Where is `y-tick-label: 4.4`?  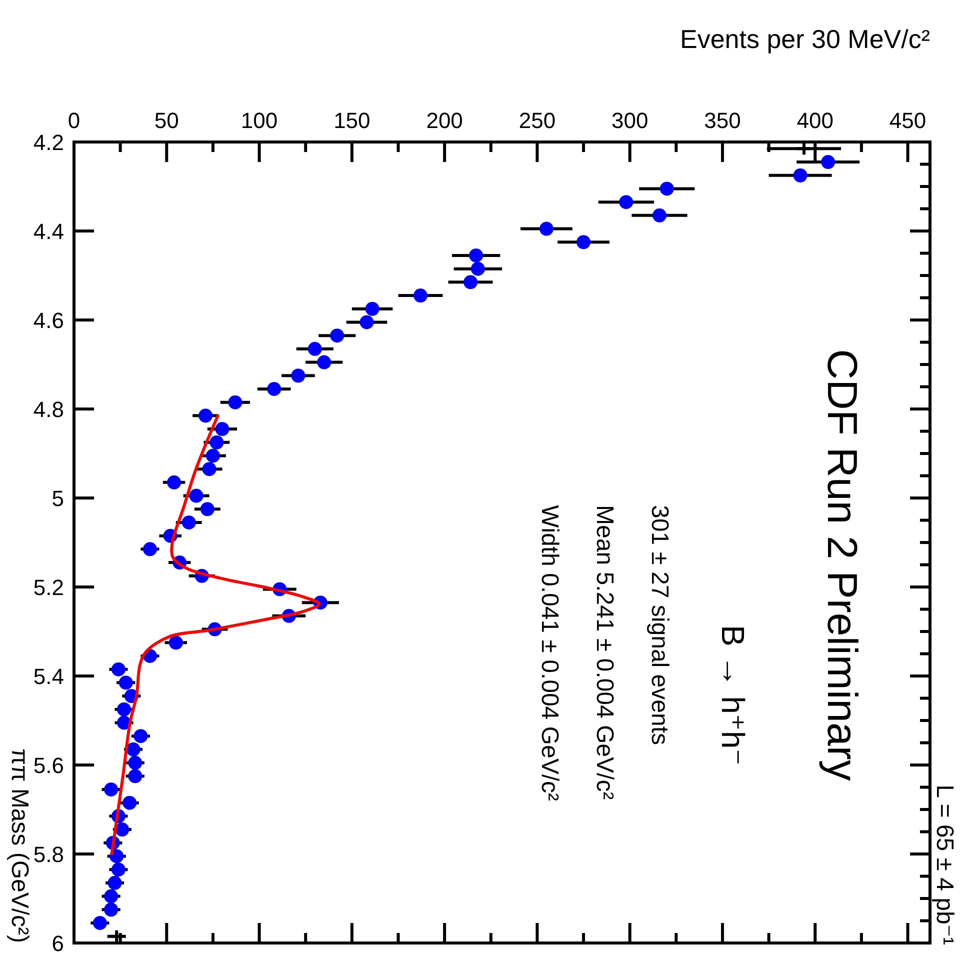
y-tick-label: 4.4 is located at coordinates (48, 231).